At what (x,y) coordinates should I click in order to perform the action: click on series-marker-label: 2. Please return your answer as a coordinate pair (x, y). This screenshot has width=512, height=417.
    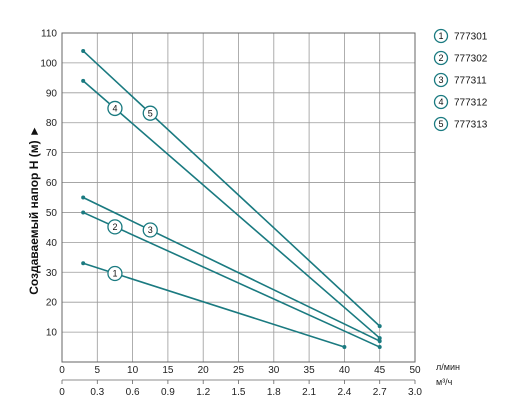
    Looking at the image, I should click on (114, 227).